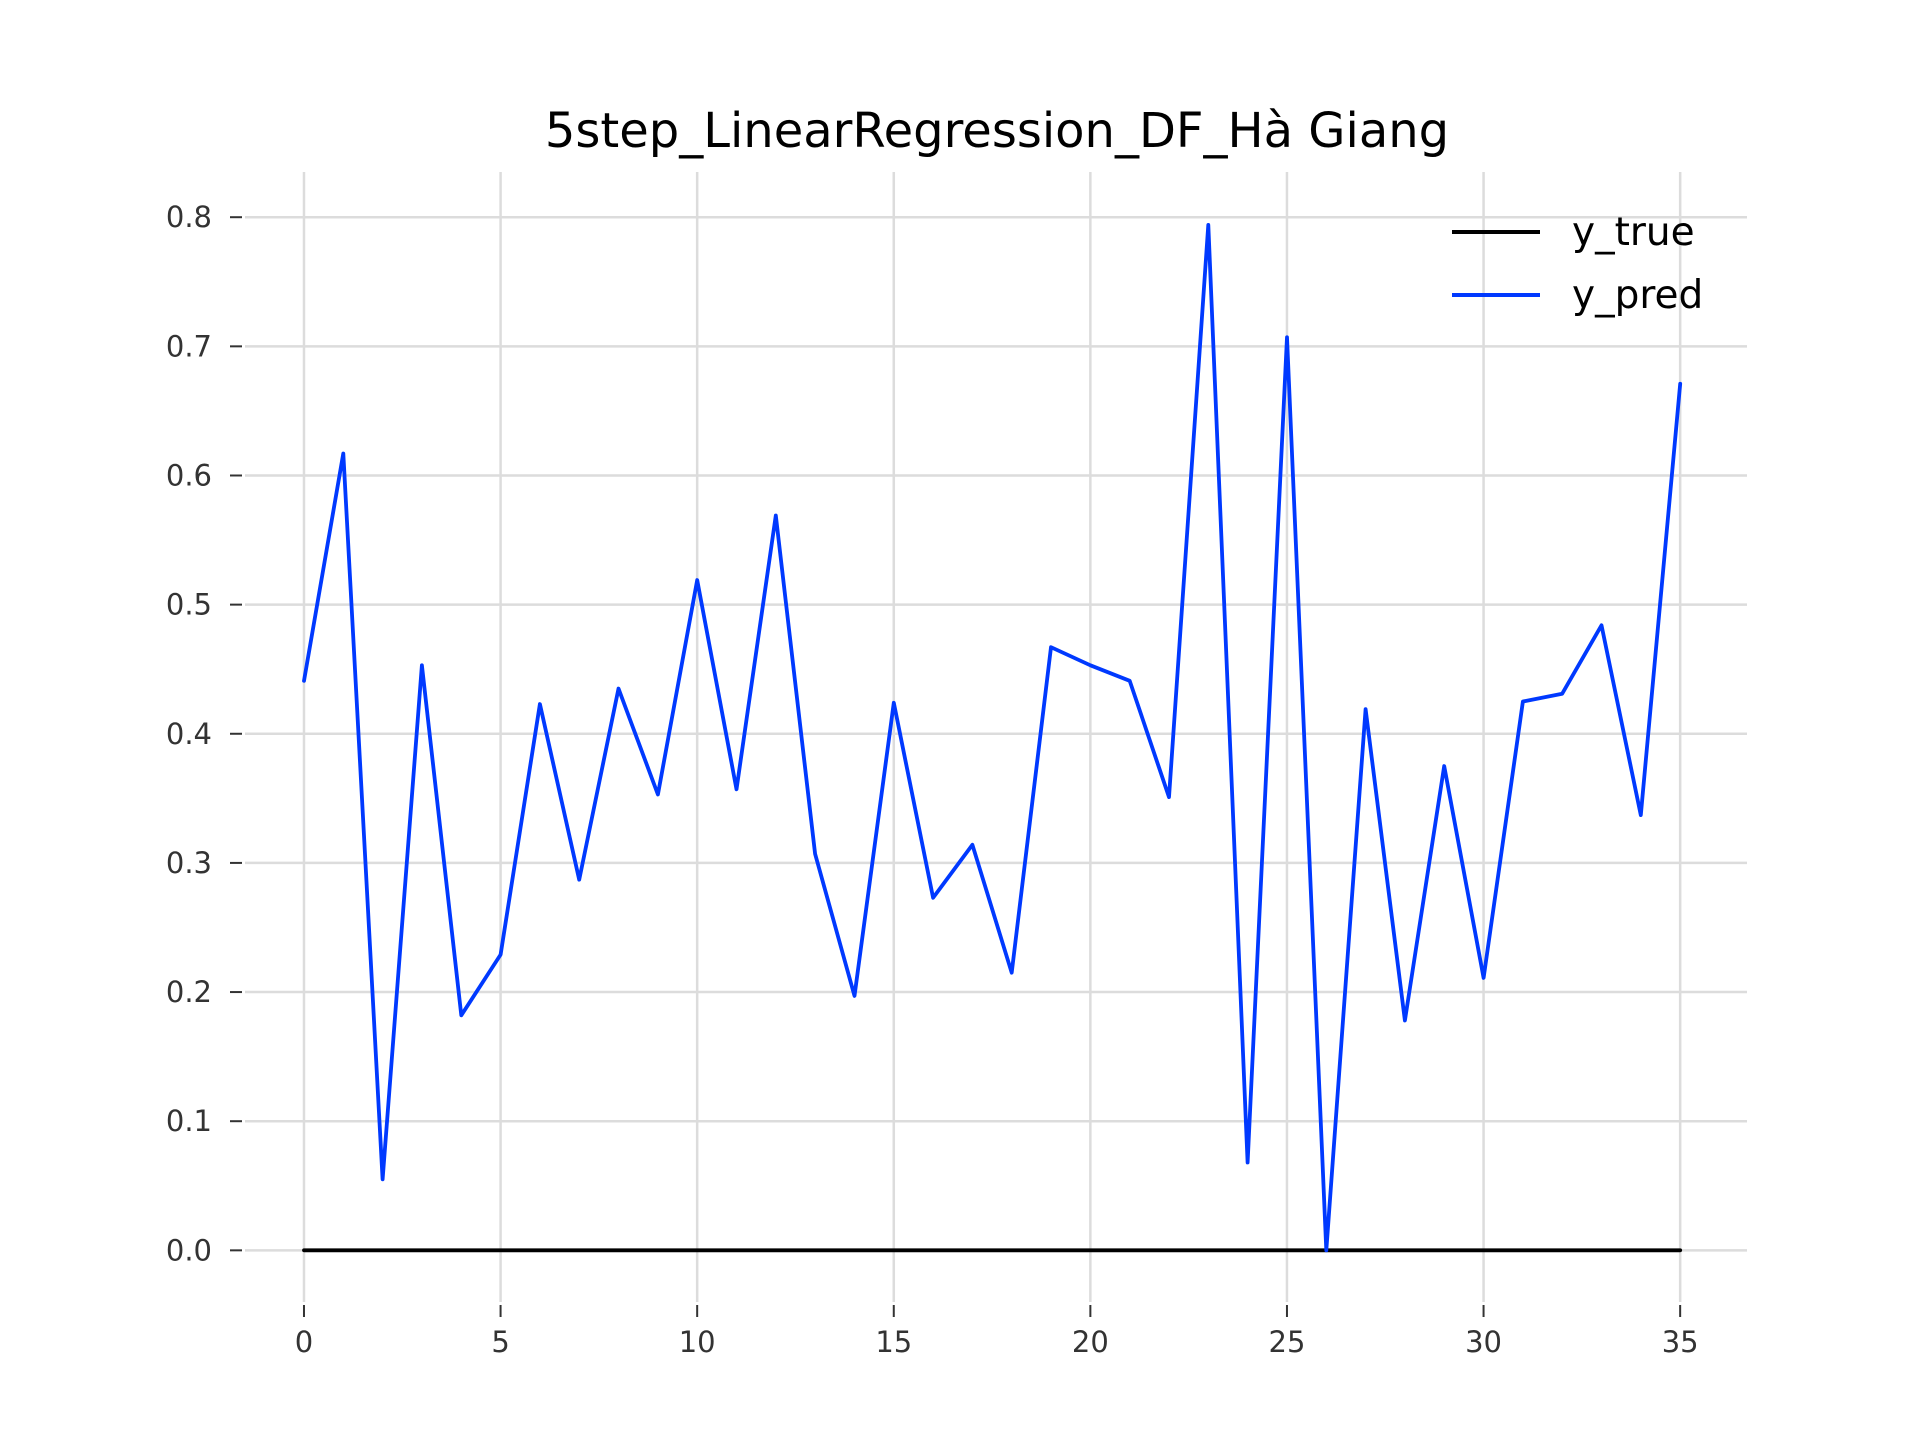 This screenshot has width=1920, height=1440. Describe the element at coordinates (1090, 1342) in the screenshot. I see `x-tick-label: 20` at that location.